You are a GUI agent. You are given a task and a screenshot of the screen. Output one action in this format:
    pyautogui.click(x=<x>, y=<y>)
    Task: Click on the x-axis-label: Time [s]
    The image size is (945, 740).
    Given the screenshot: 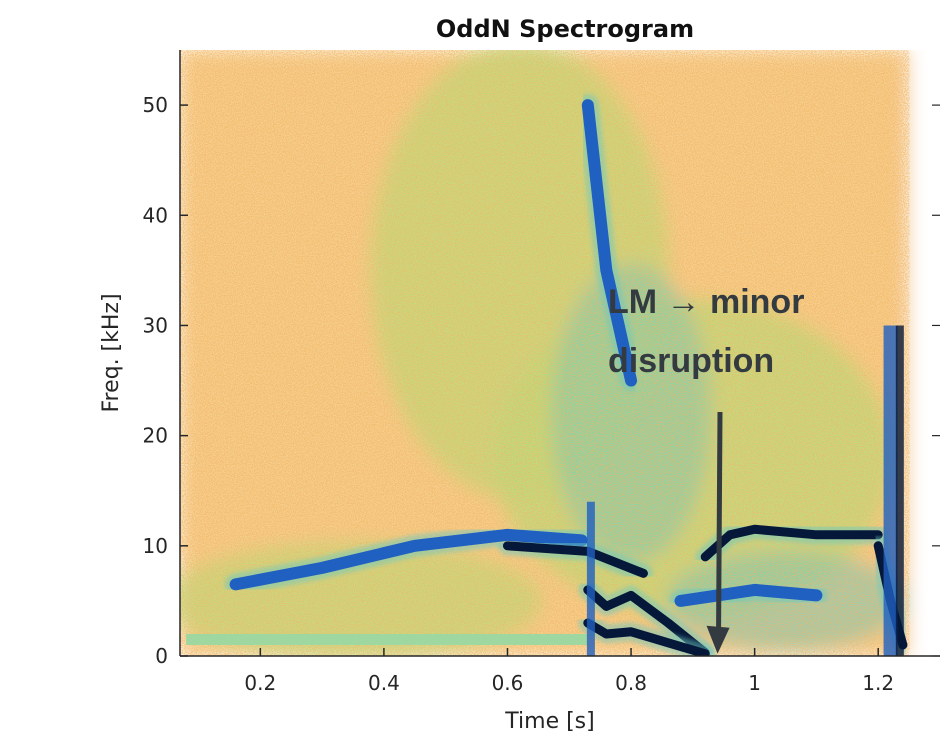 What is the action you would take?
    pyautogui.click(x=549, y=721)
    